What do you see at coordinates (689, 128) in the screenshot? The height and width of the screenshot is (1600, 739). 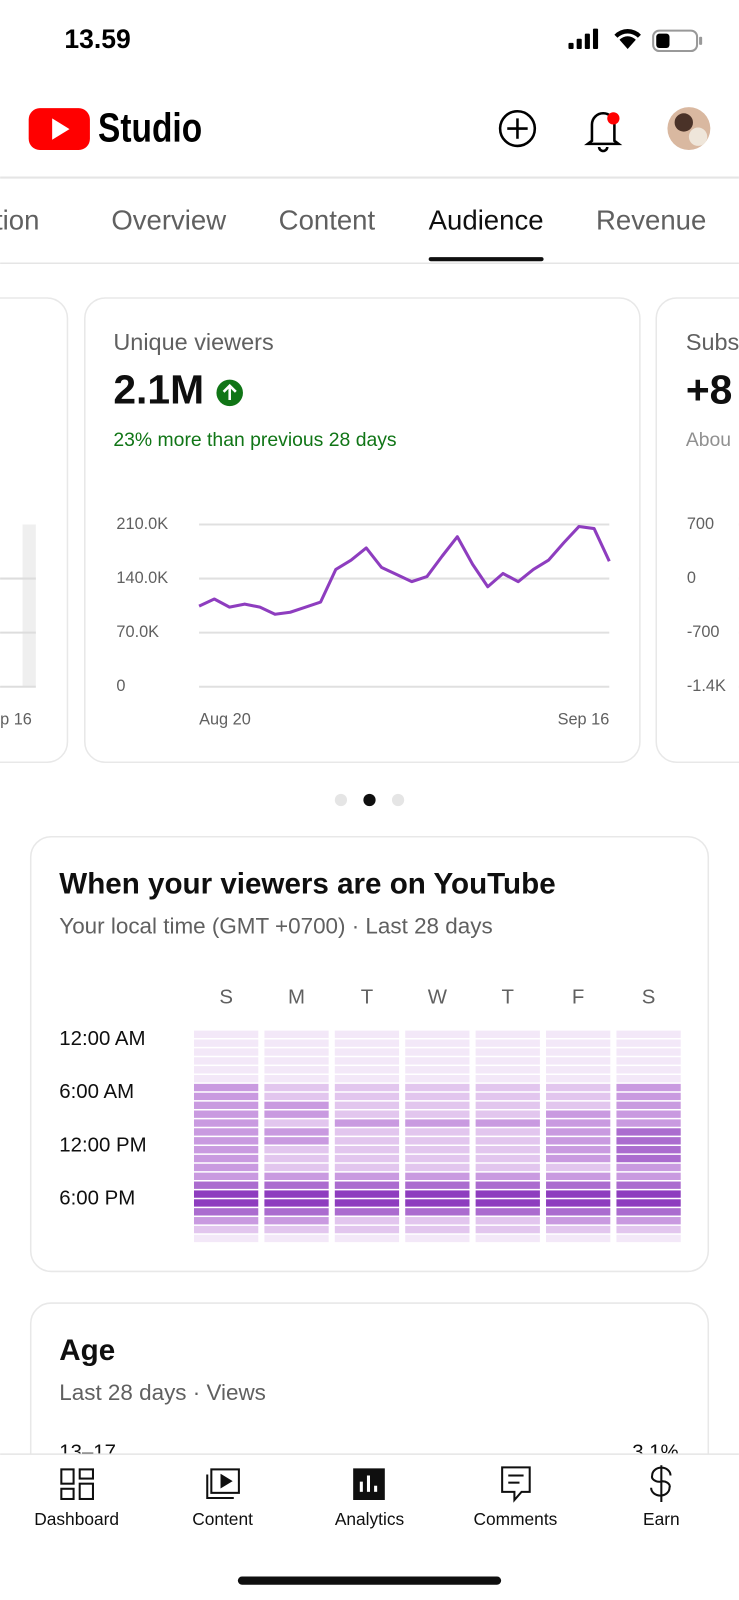 I see `avatar` at bounding box center [689, 128].